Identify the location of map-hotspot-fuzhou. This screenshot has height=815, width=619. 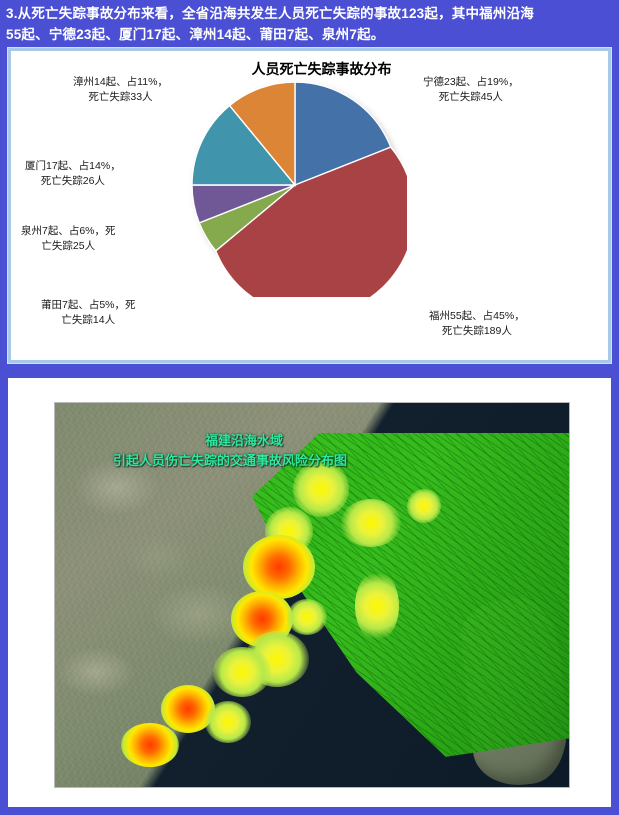
(279, 567).